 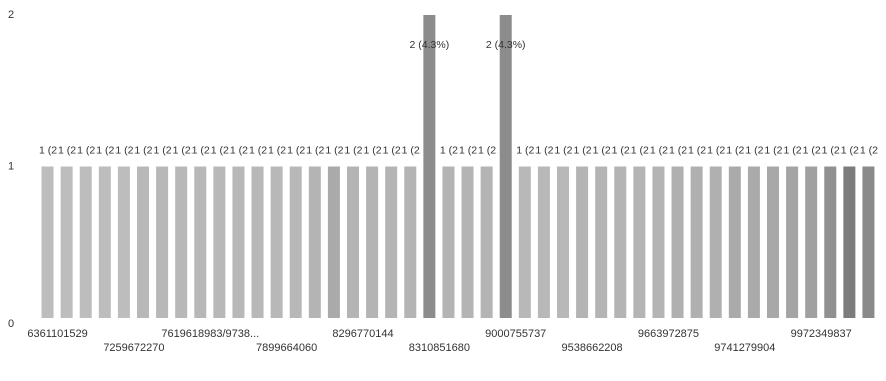 What do you see at coordinates (286, 348) in the screenshot?
I see `x-tick-label: 7899664060` at bounding box center [286, 348].